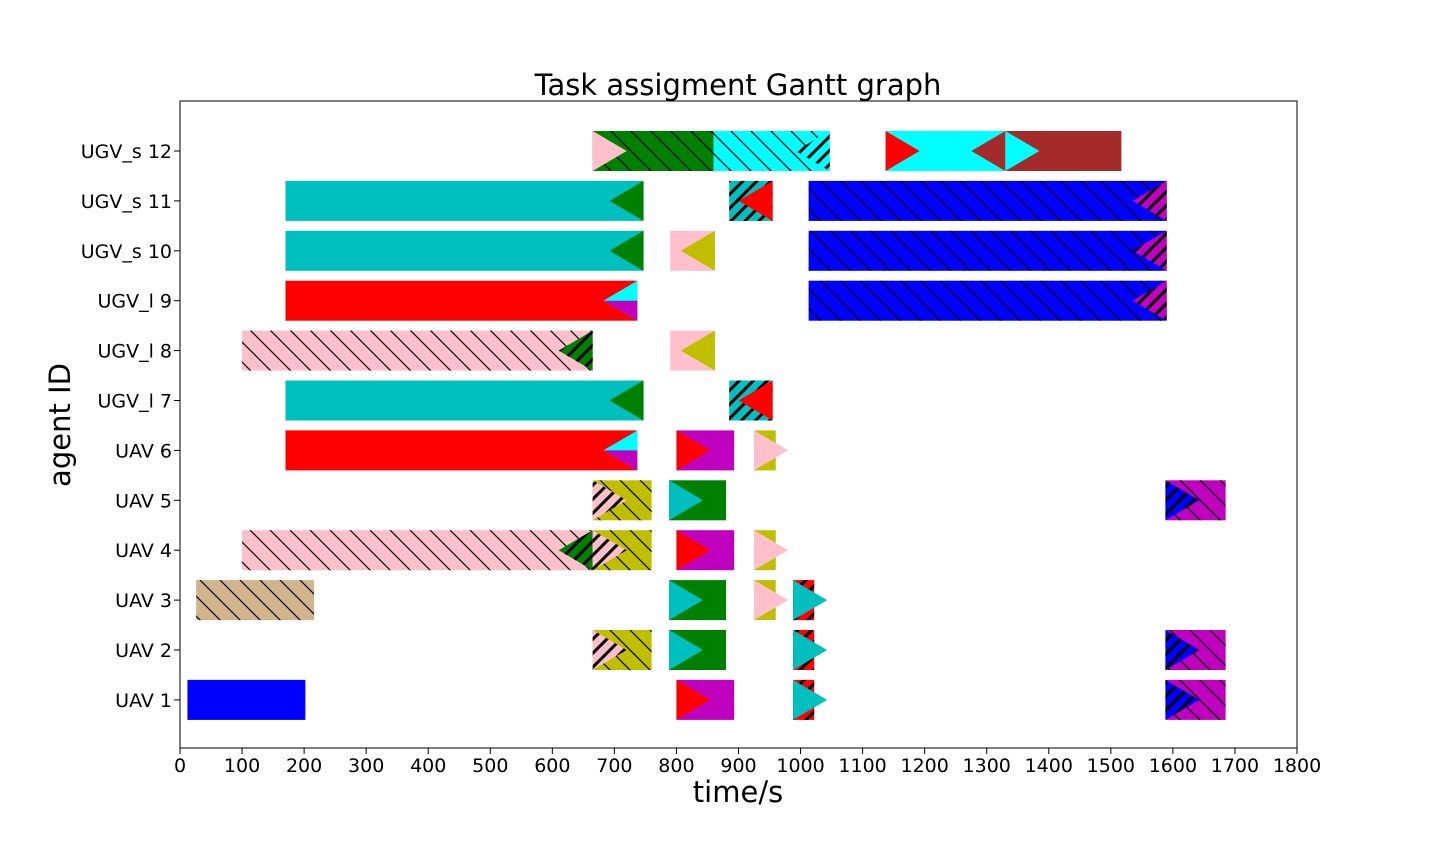 This screenshot has width=1441, height=842. Describe the element at coordinates (143, 601) in the screenshot. I see `y-tick-label: UAV 3` at that location.